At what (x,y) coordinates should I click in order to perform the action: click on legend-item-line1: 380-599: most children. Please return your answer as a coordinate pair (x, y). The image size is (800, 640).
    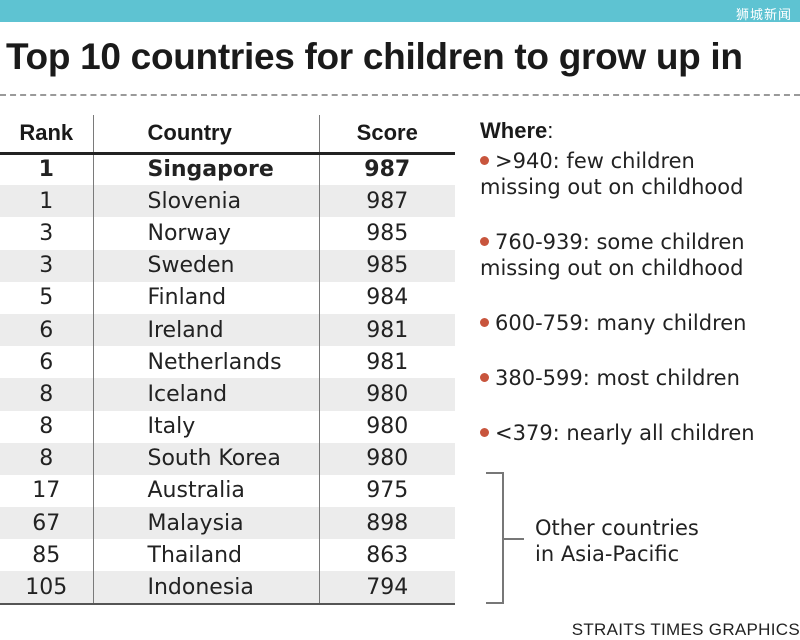
    Looking at the image, I should click on (617, 378).